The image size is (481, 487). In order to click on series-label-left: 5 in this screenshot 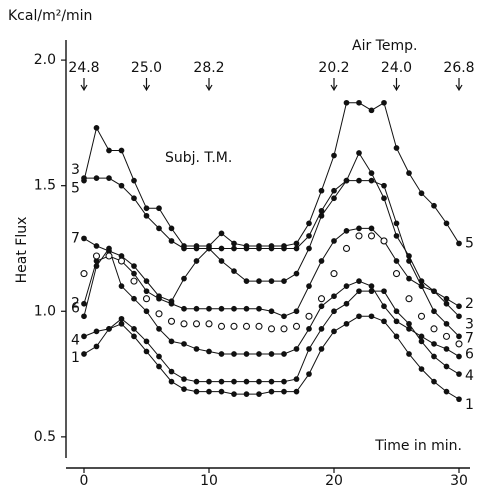, I will do `click(75, 189)`.